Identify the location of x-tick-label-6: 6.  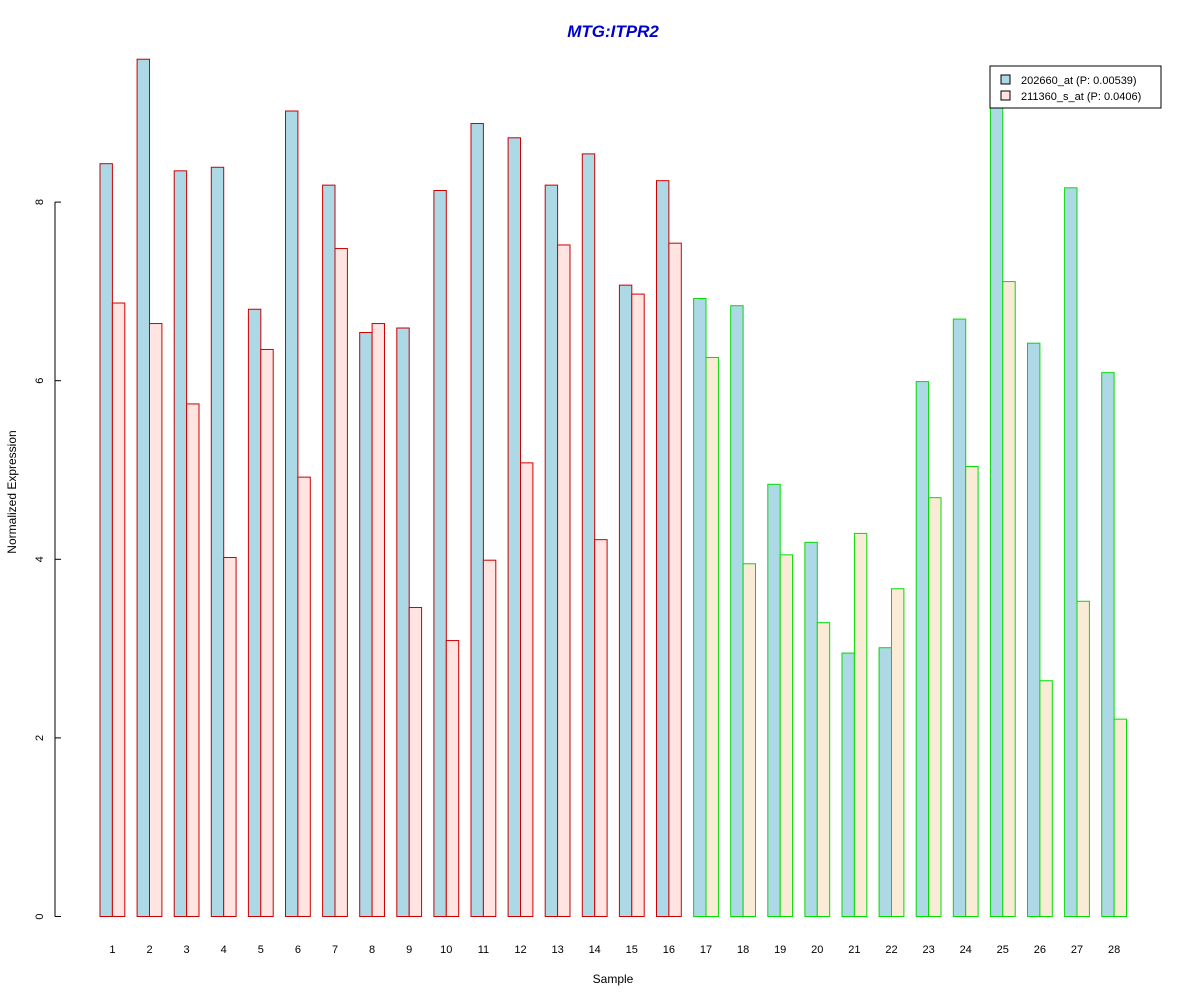
(298, 950).